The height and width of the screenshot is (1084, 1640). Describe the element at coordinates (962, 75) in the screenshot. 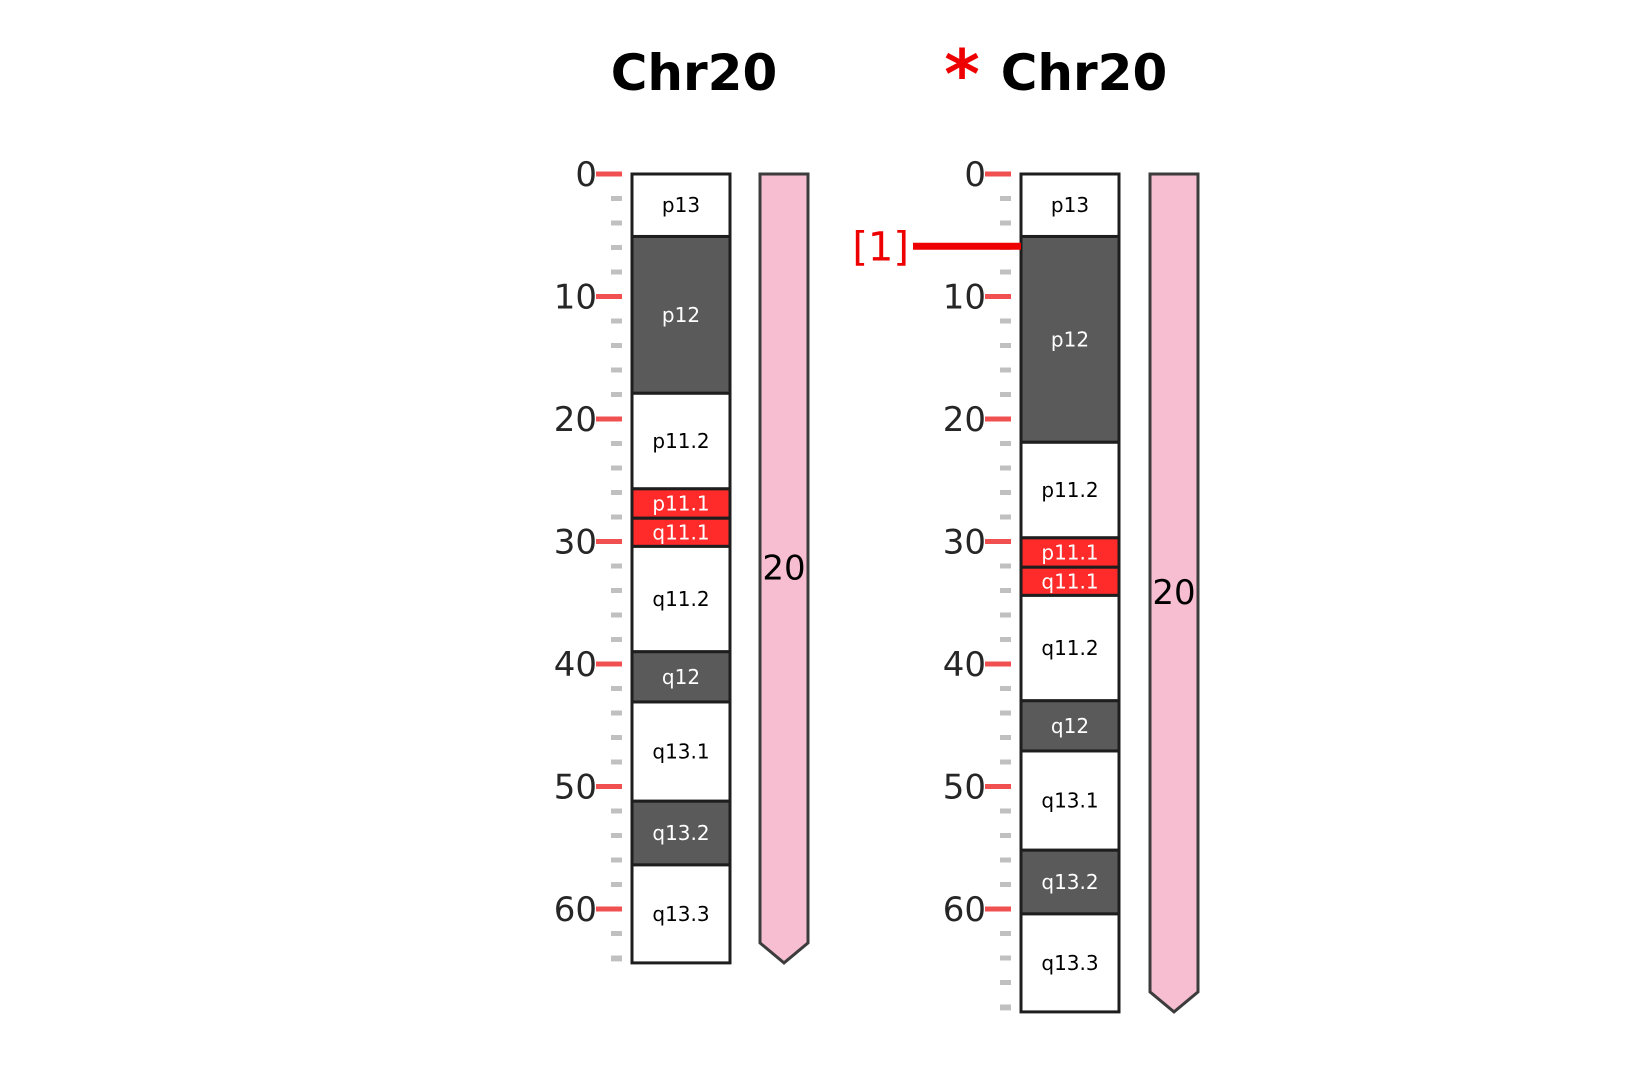

I see `flag-star-icon: *` at that location.